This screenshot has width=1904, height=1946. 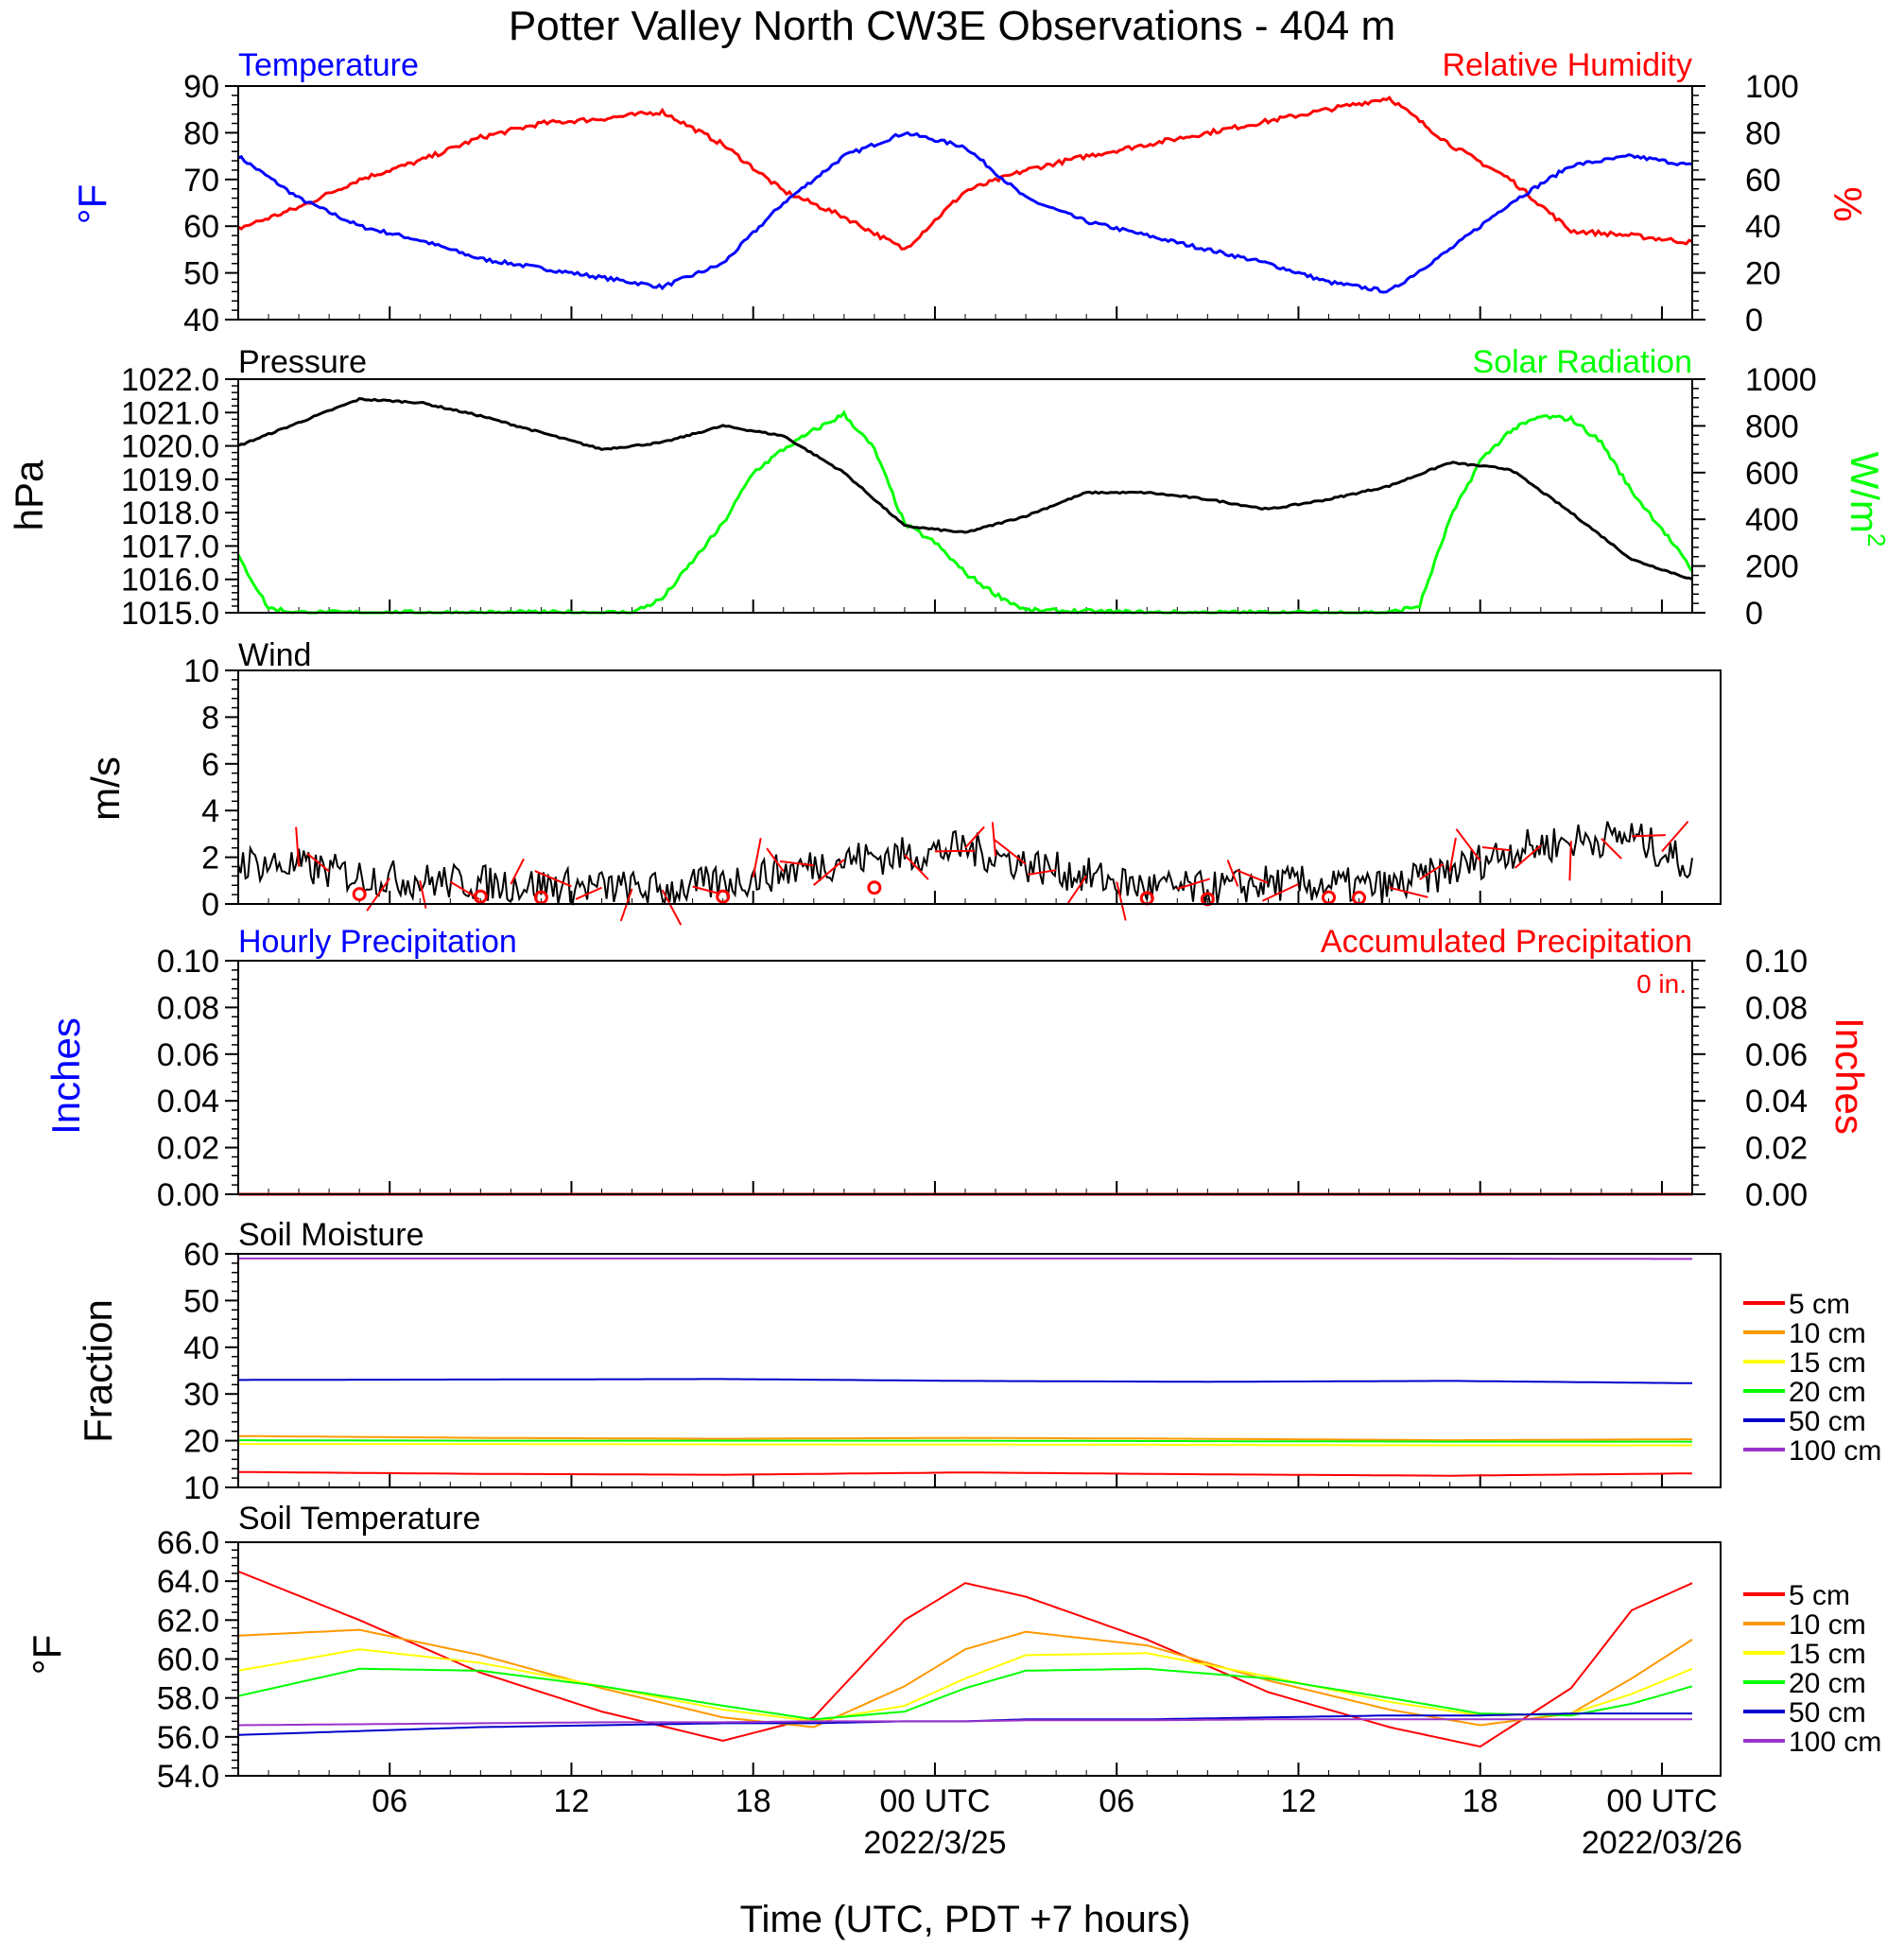 I want to click on legend-label: 5 cm, so click(x=1819, y=1305).